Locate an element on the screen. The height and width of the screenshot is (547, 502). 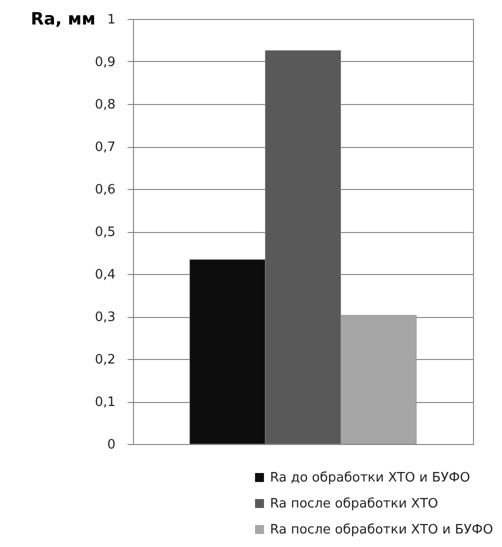
y-tick-label: 0,6 is located at coordinates (105, 190).